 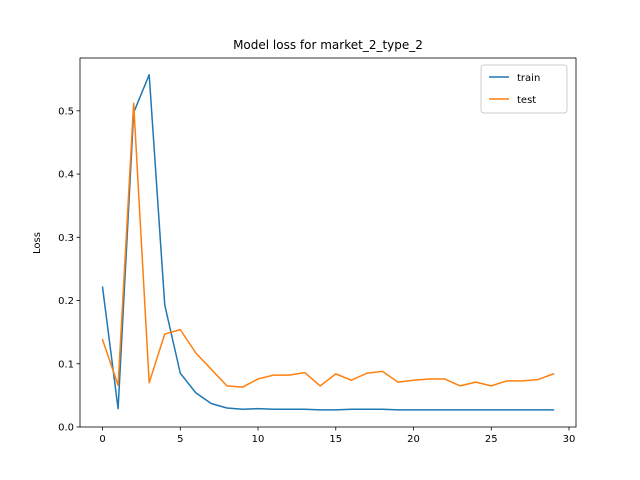 What do you see at coordinates (66, 238) in the screenshot?
I see `y-tick-label: 0.3` at bounding box center [66, 238].